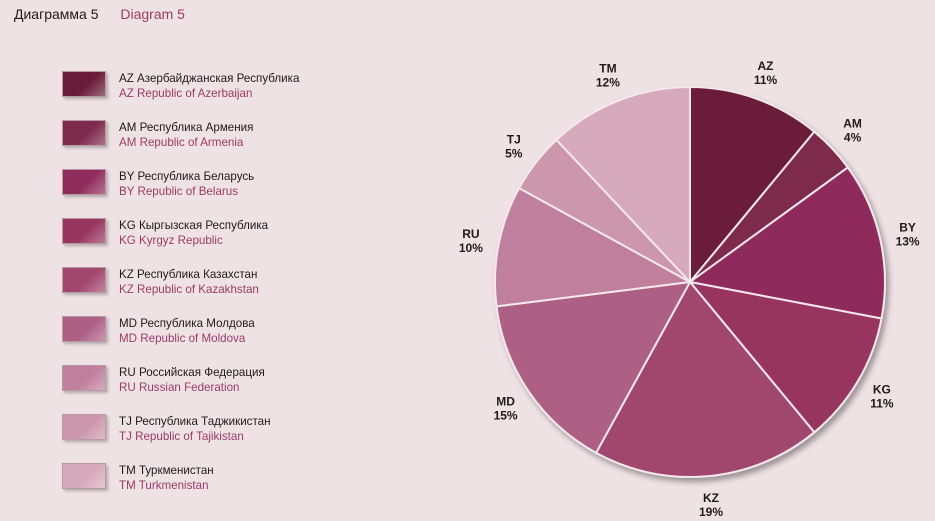 This screenshot has height=521, width=935. Describe the element at coordinates (186, 127) in the screenshot. I see `legend-label-ru: AM Республика Армения` at that location.